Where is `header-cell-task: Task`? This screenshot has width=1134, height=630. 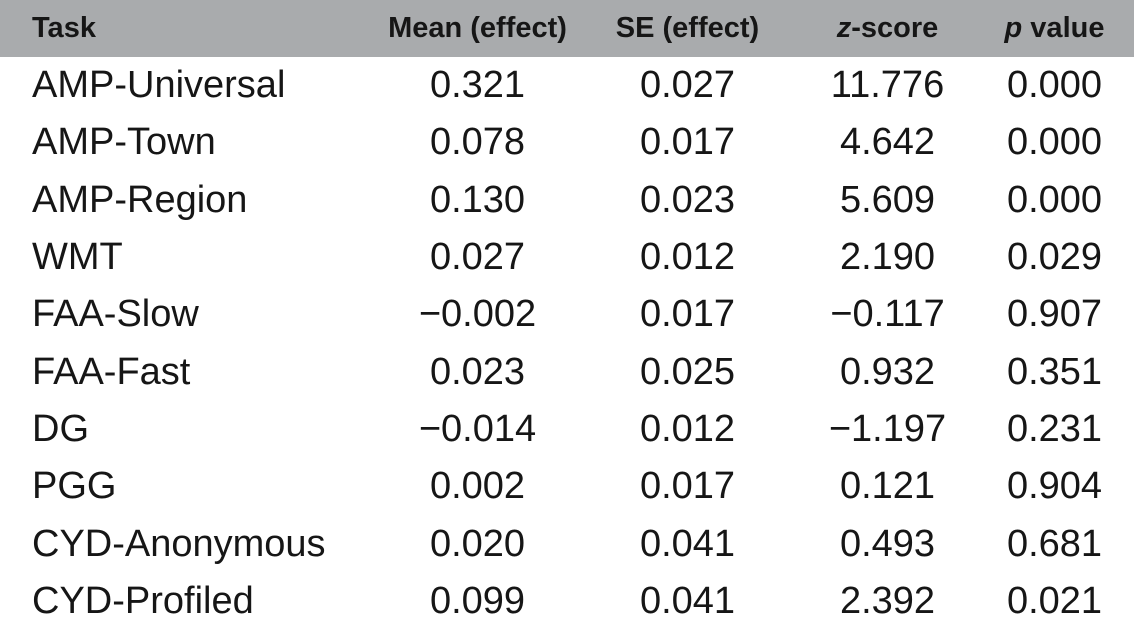 header-cell-task: Task is located at coordinates (190, 28).